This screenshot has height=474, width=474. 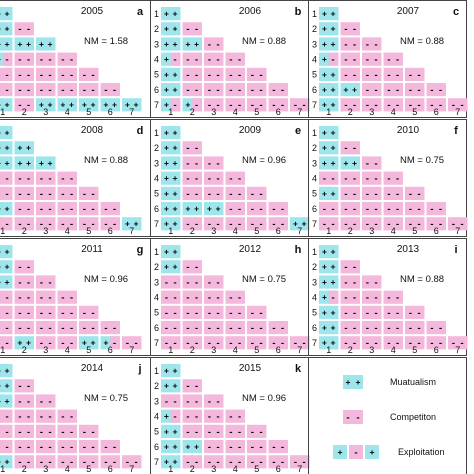 What do you see at coordinates (298, 369) in the screenshot?
I see `panel-letter: k` at bounding box center [298, 369].